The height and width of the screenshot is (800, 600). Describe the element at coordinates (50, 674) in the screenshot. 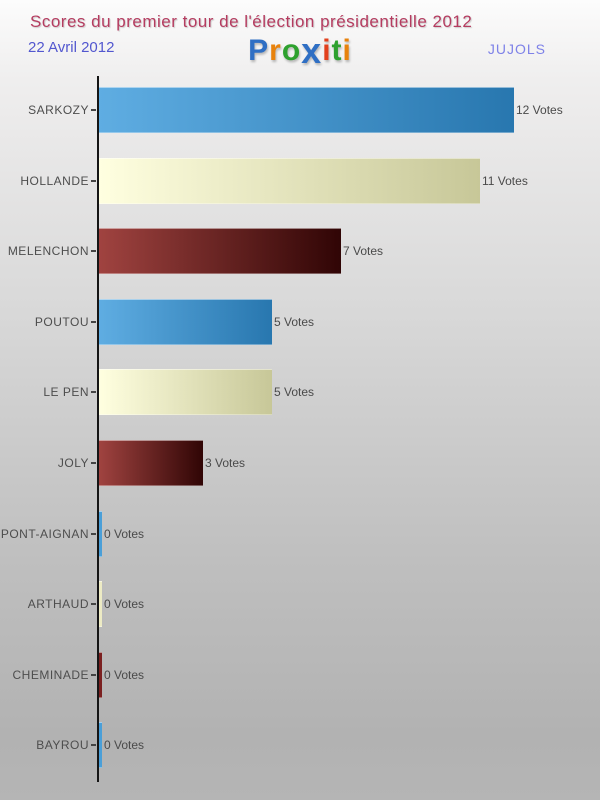

I see `candidate-label: CHEMINADE` at that location.